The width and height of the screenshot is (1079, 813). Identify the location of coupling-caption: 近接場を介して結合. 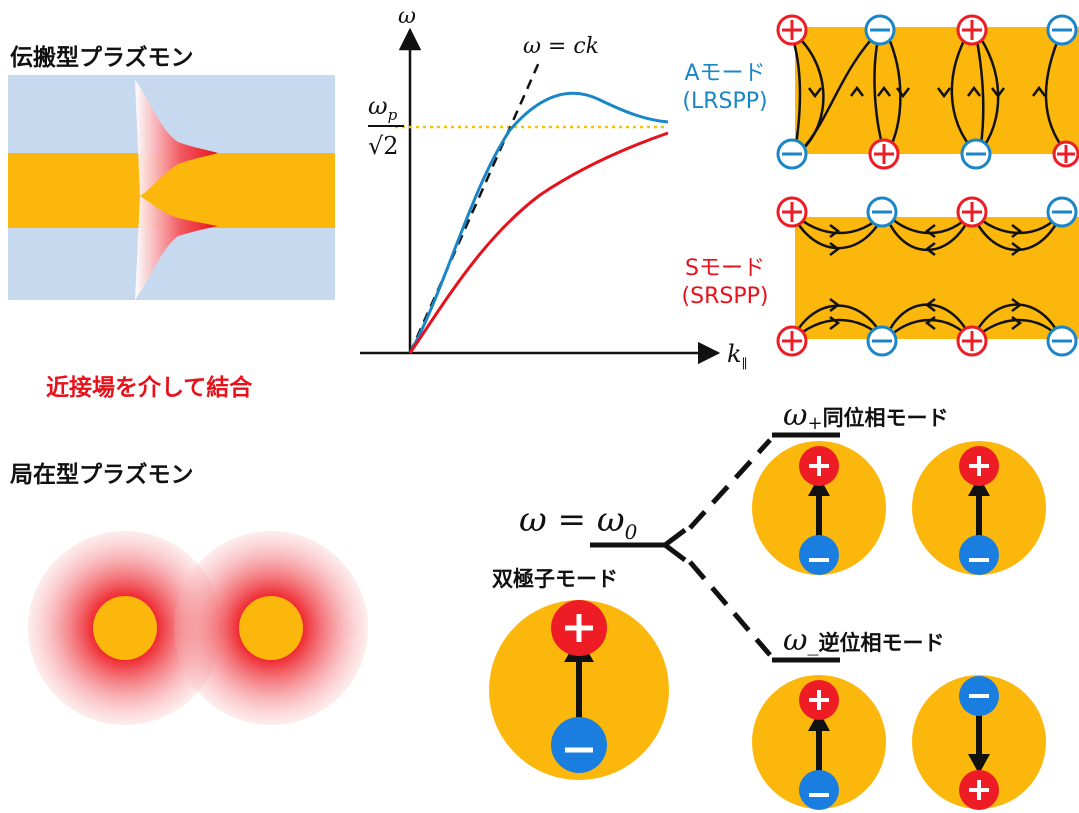
(149, 388).